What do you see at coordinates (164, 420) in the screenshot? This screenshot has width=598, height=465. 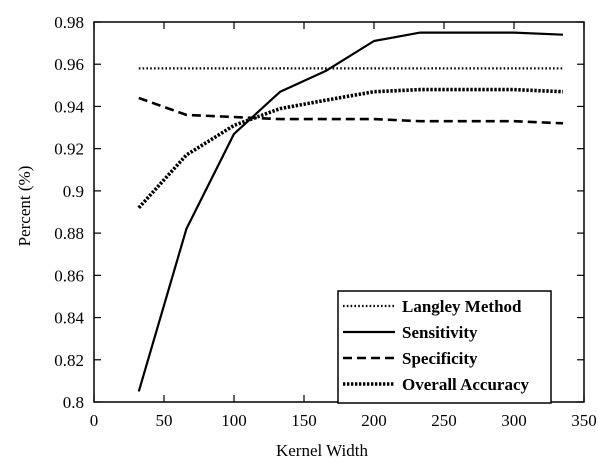 I see `x-tick-label: 50` at bounding box center [164, 420].